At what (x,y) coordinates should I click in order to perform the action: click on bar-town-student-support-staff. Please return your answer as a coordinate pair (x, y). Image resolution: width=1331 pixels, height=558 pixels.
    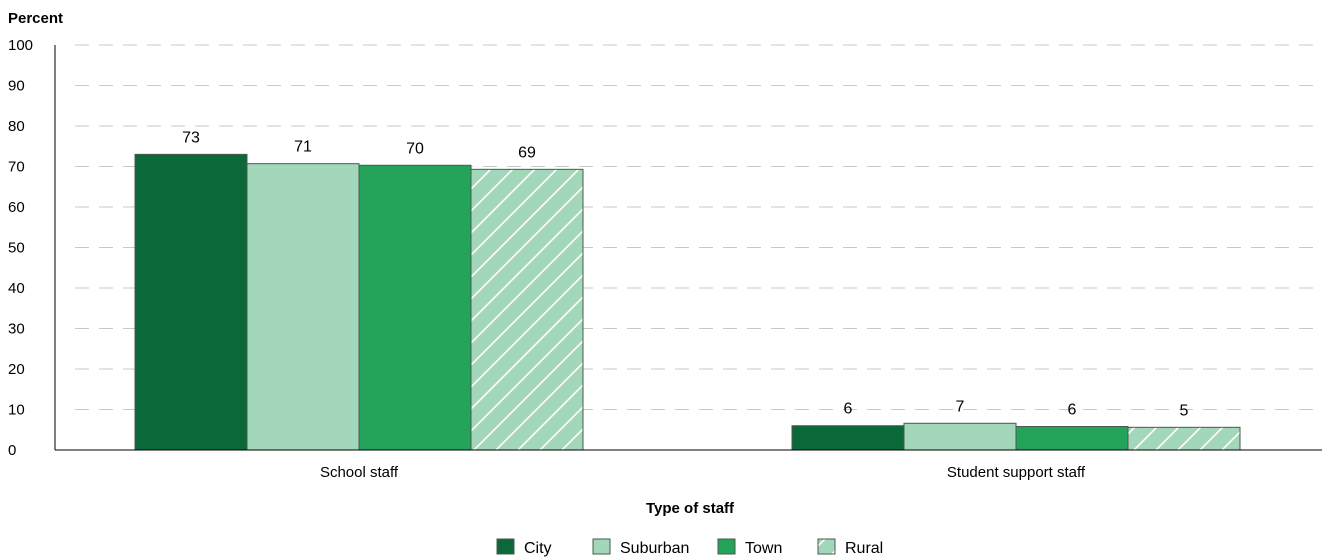
    Looking at the image, I should click on (1072, 438).